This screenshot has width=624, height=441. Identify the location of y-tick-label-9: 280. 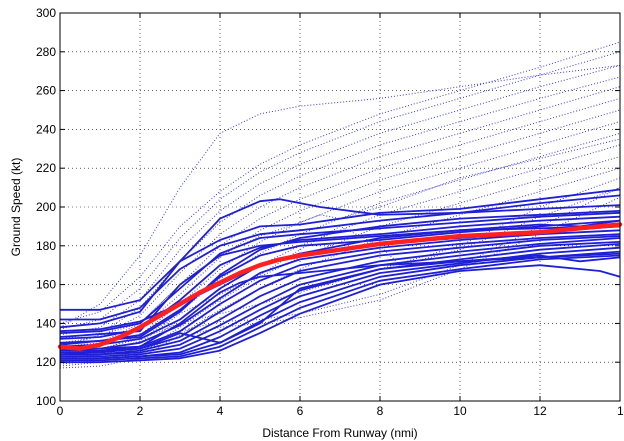
(46, 52).